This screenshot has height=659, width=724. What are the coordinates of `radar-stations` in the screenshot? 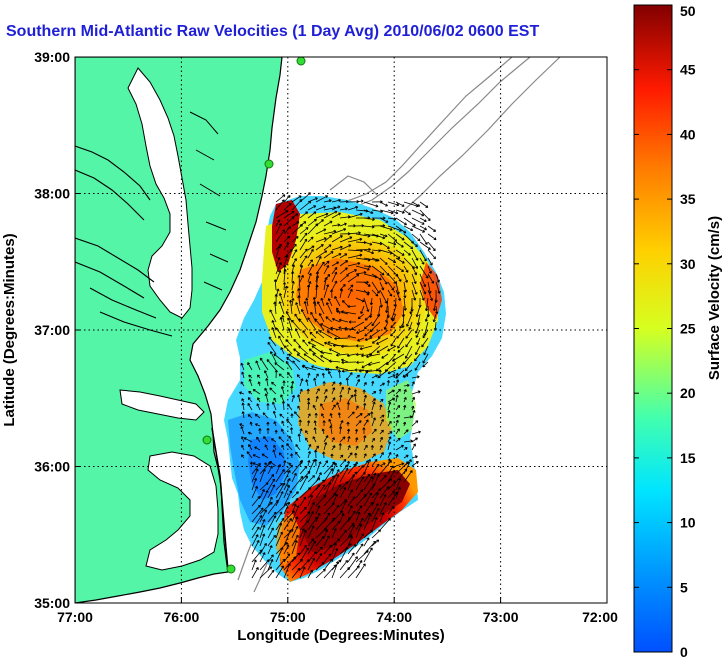 It's located at (254, 315).